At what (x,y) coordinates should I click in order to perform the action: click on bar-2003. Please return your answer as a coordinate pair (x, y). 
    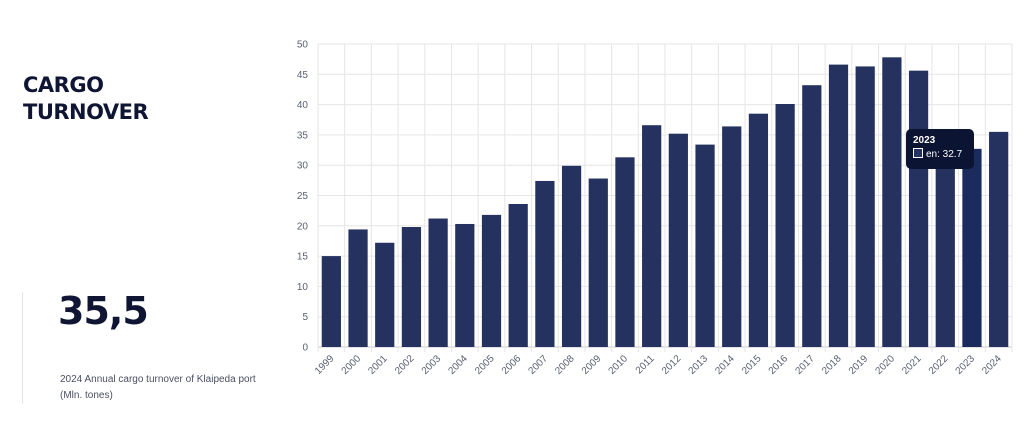
    Looking at the image, I should click on (438, 282).